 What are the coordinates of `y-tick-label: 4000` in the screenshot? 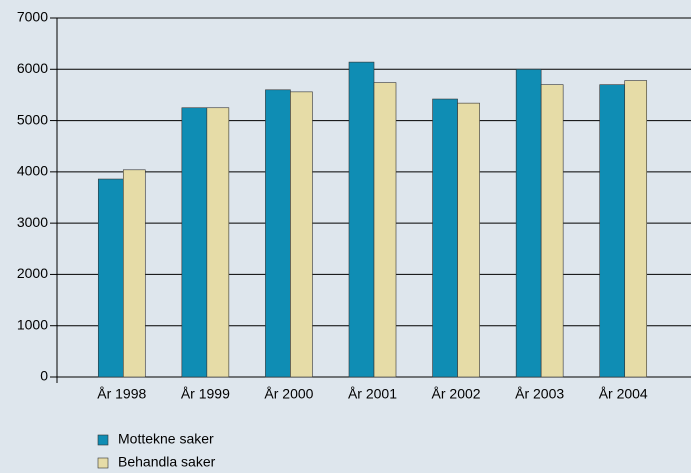 It's located at (32, 171).